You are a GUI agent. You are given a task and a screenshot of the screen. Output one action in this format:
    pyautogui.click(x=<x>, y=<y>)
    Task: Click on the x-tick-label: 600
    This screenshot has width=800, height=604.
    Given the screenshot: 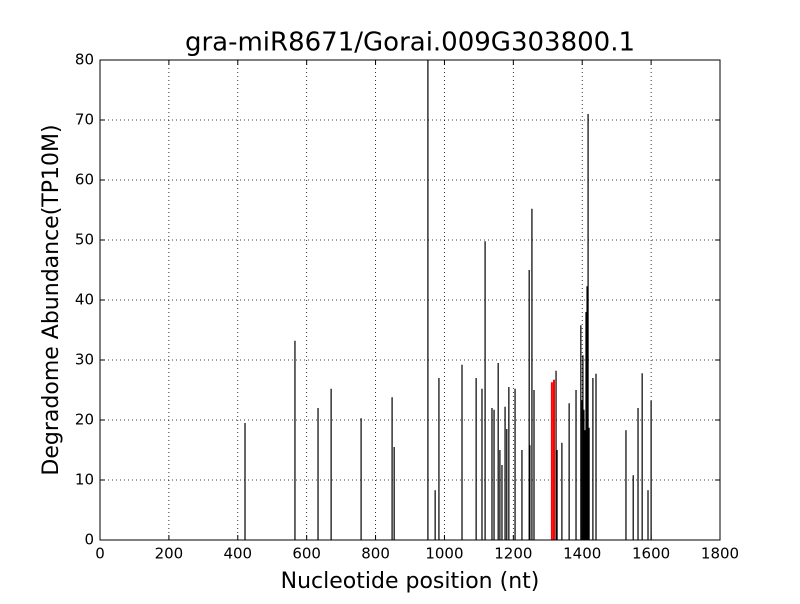 What is the action you would take?
    pyautogui.click(x=306, y=554)
    